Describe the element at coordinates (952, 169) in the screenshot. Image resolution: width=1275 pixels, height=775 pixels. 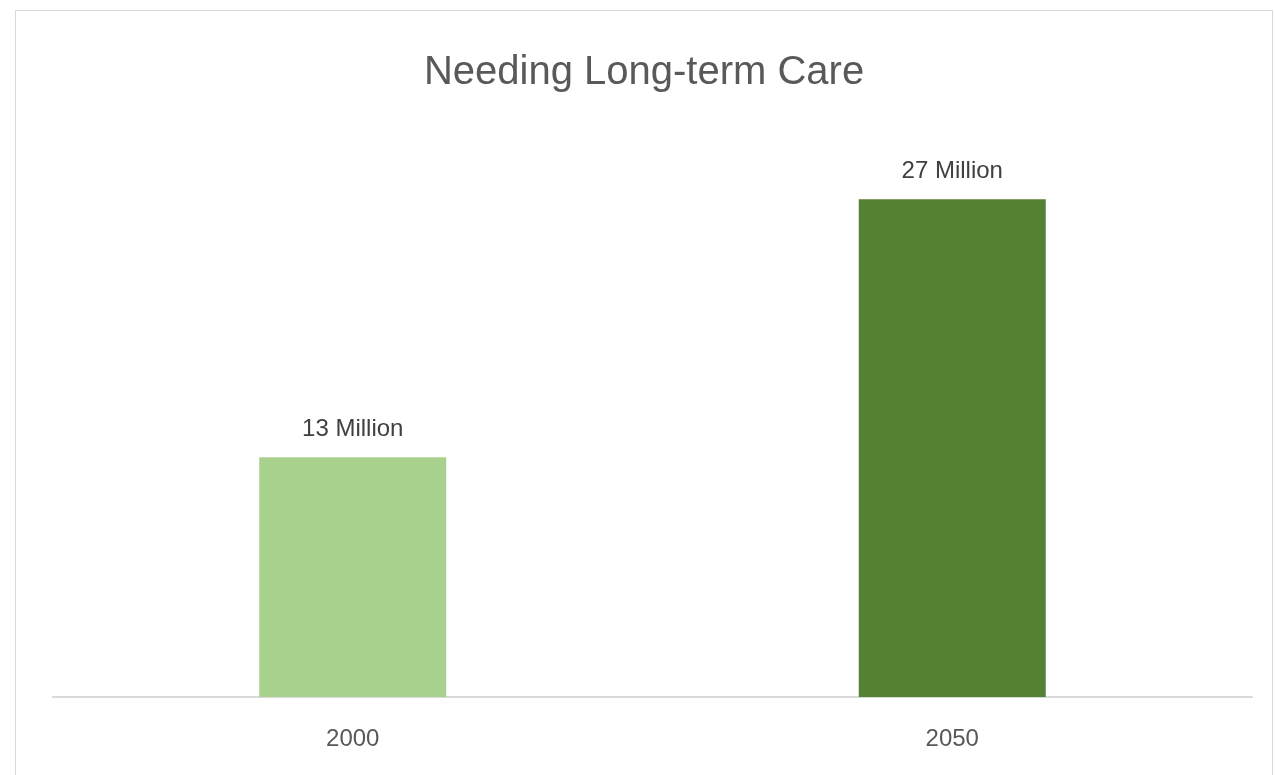
I see `data-label: 27 Million` at that location.